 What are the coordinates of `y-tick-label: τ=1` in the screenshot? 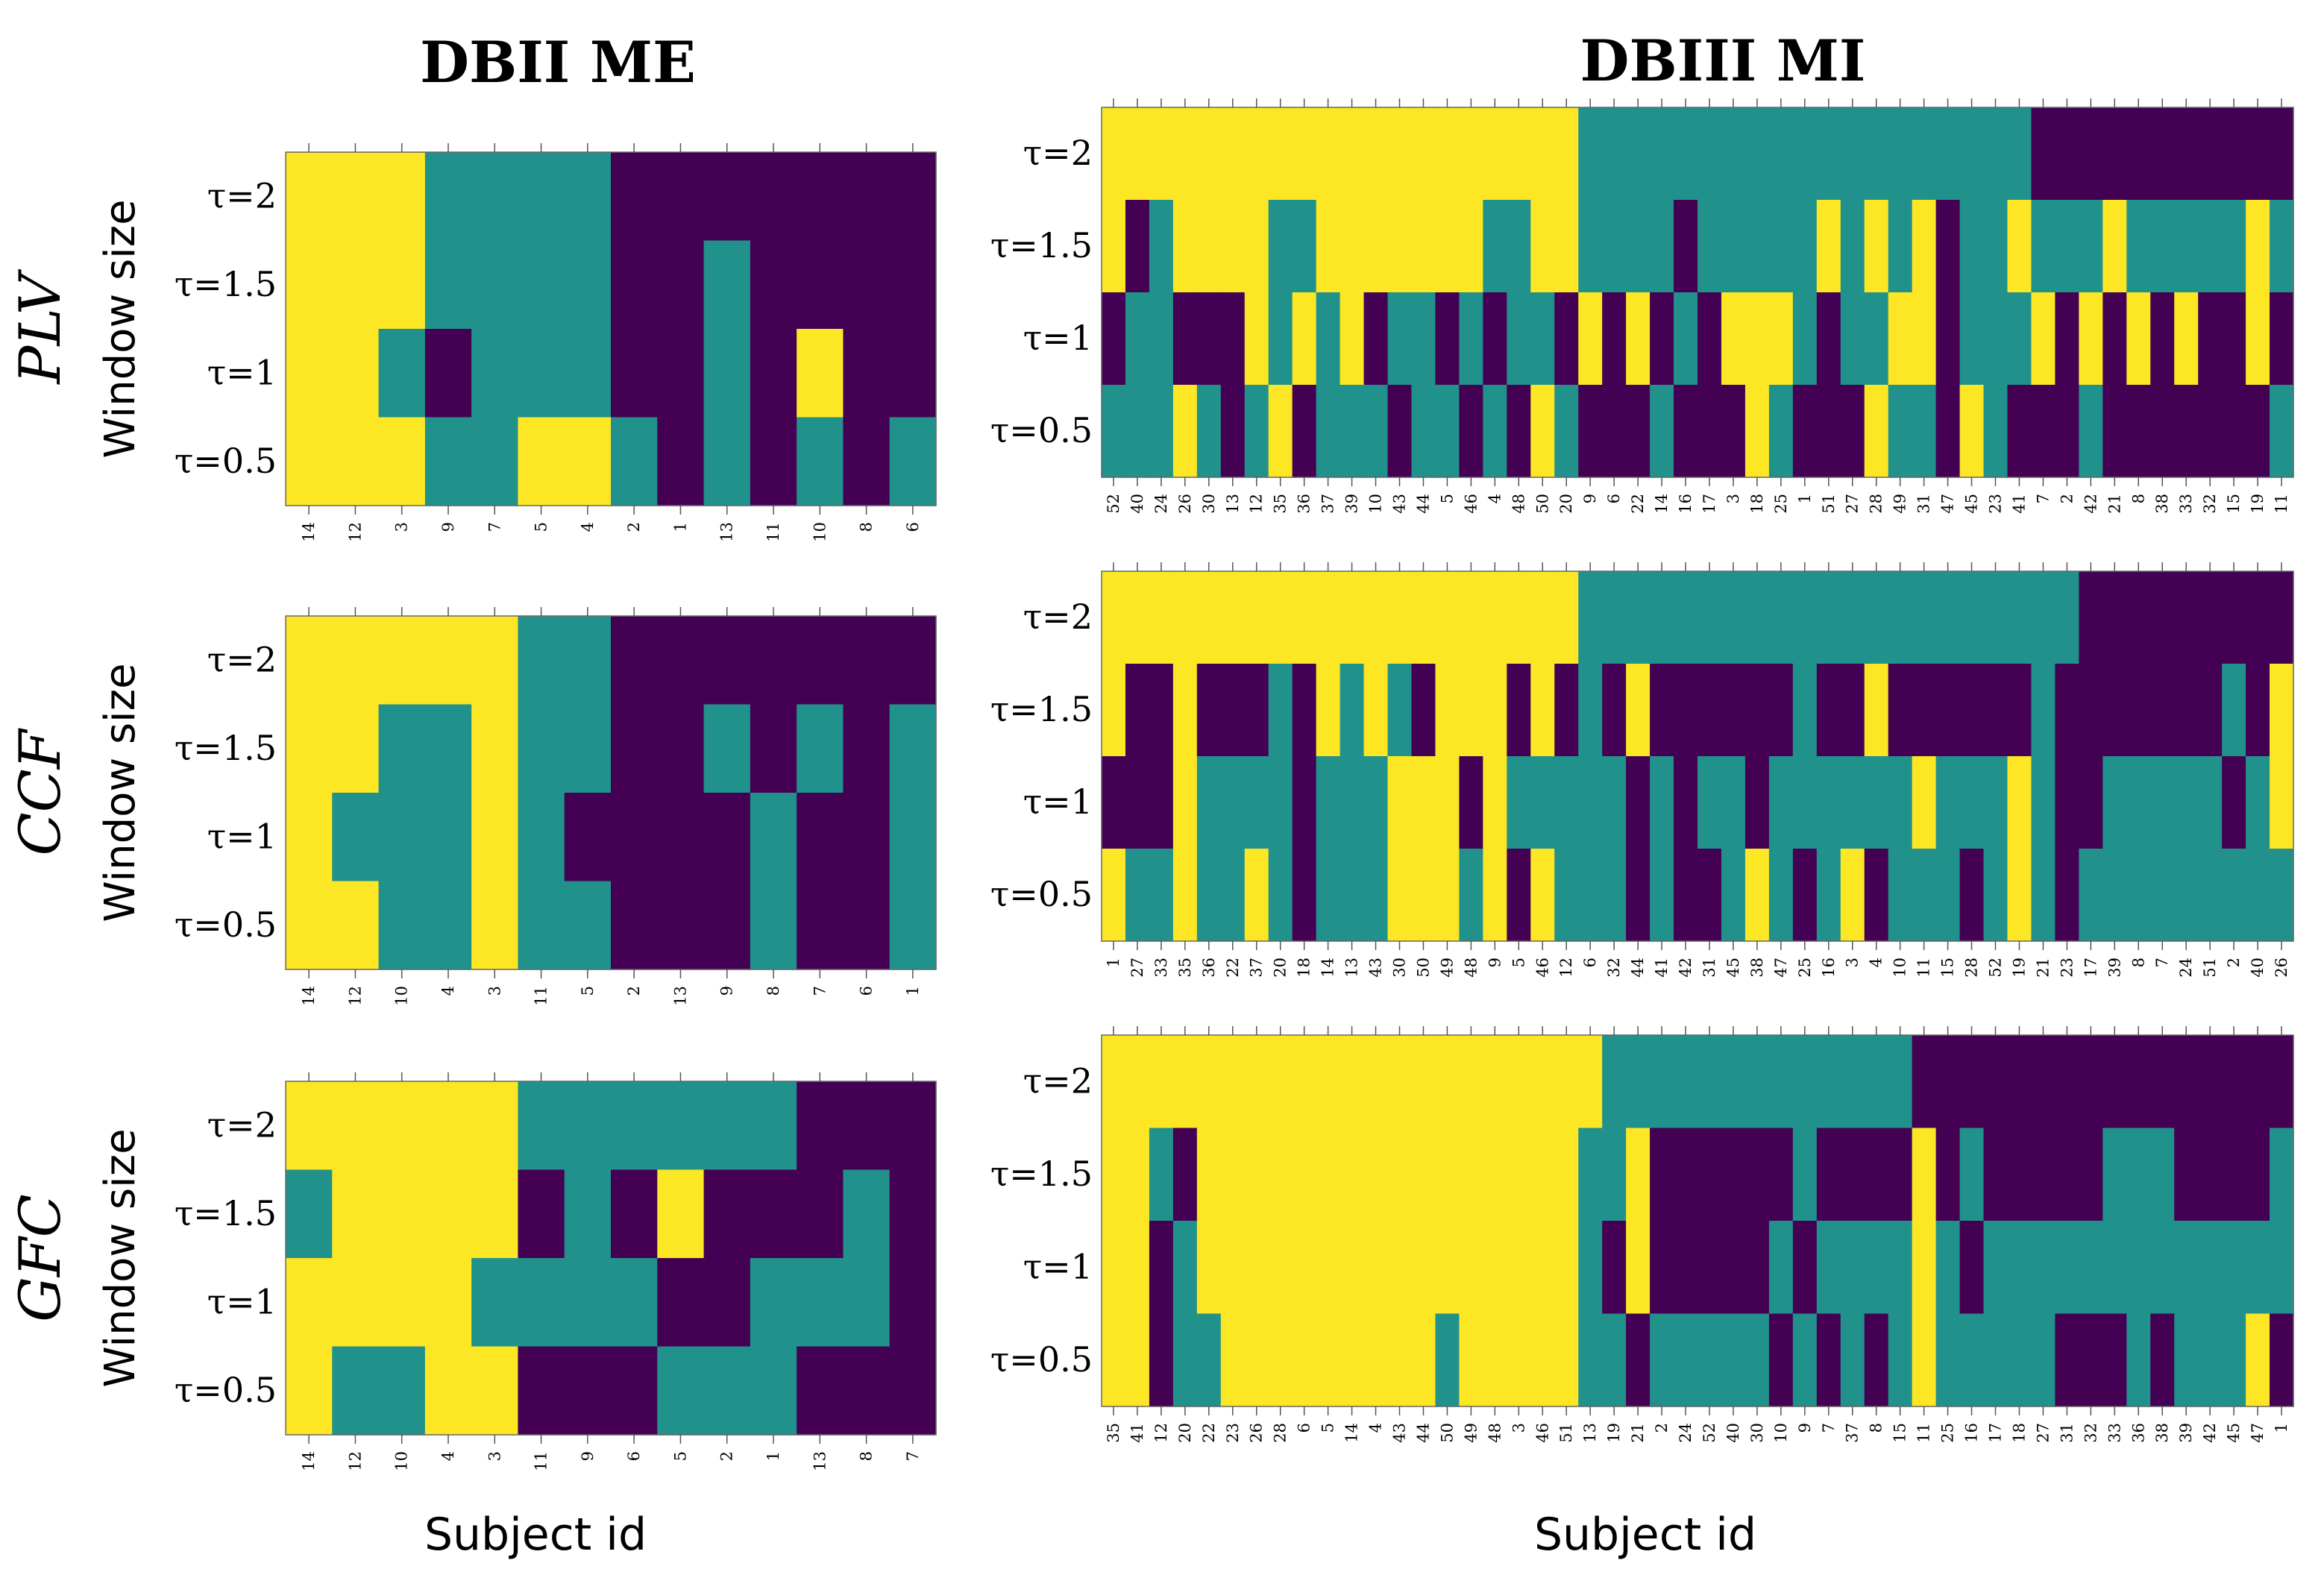 It's located at (242, 1301).